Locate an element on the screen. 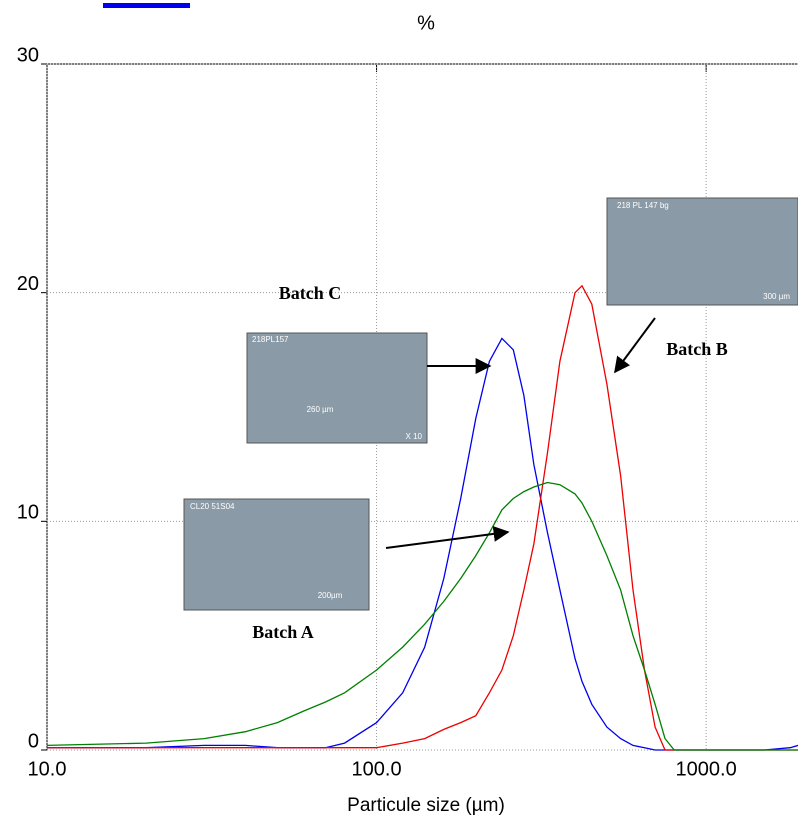  y-tick-label: 20 is located at coordinates (28, 284).